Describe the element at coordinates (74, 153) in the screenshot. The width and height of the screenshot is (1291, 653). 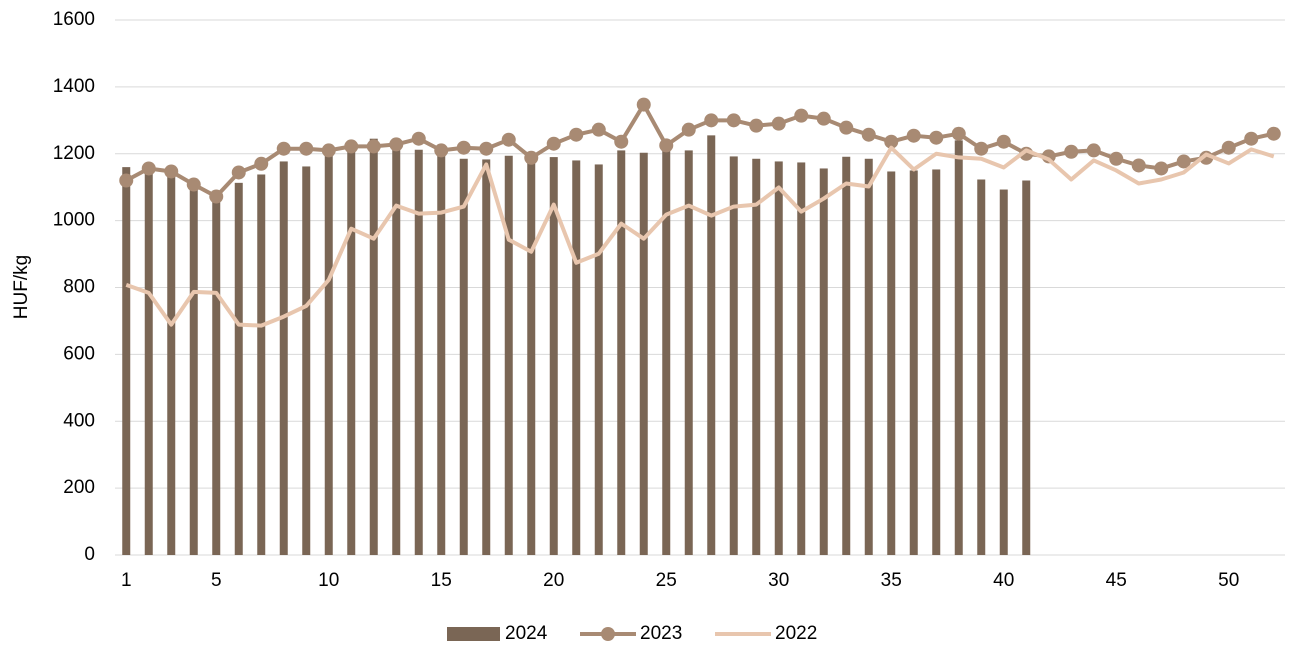
I see `y-tick-label: 1200` at that location.